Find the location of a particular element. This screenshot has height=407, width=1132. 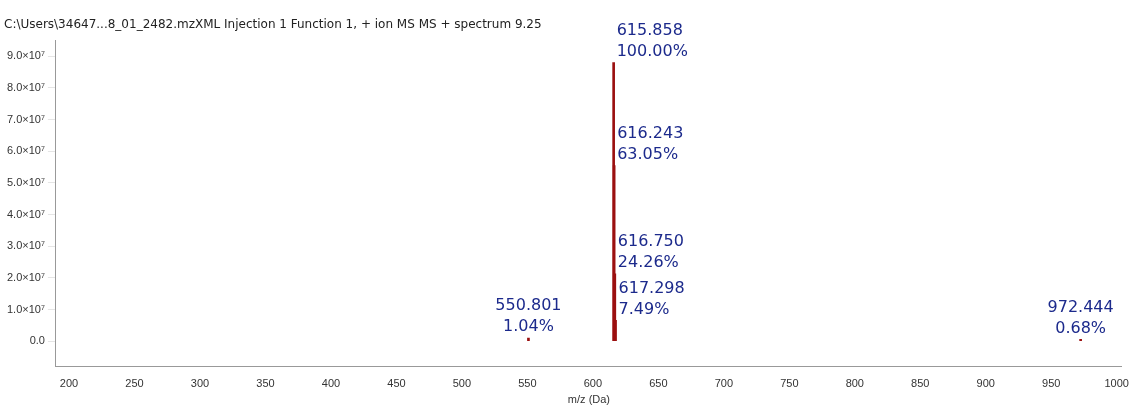

y-tick-label: 3.0×10⁷ is located at coordinates (25, 245).